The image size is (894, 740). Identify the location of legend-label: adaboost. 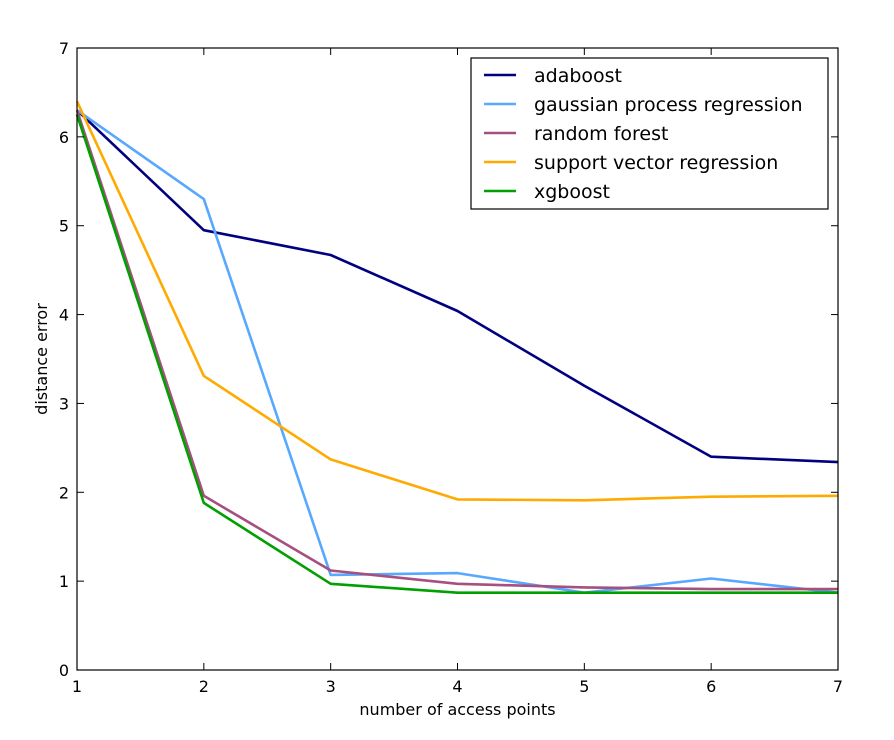
(578, 76).